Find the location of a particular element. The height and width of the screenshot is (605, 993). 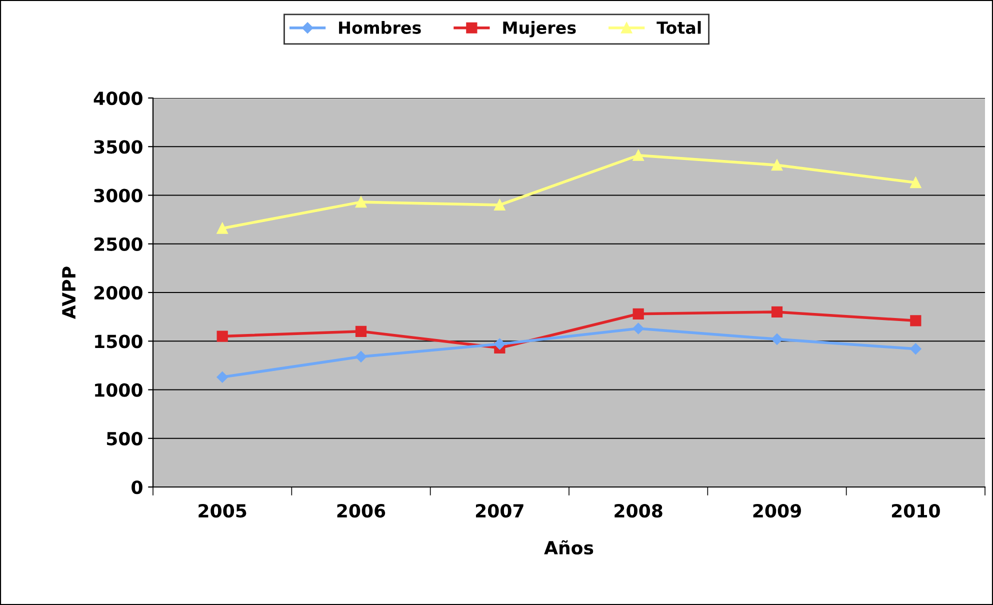

legend-label: Mujeres is located at coordinates (539, 29).